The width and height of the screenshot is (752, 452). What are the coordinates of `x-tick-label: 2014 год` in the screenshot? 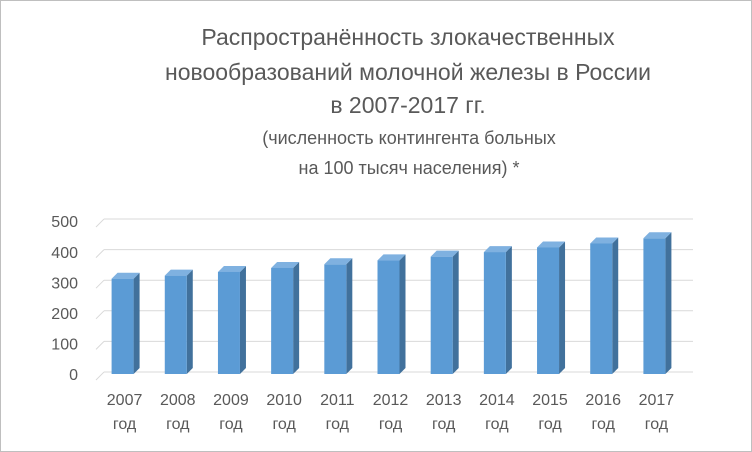 It's located at (497, 412).